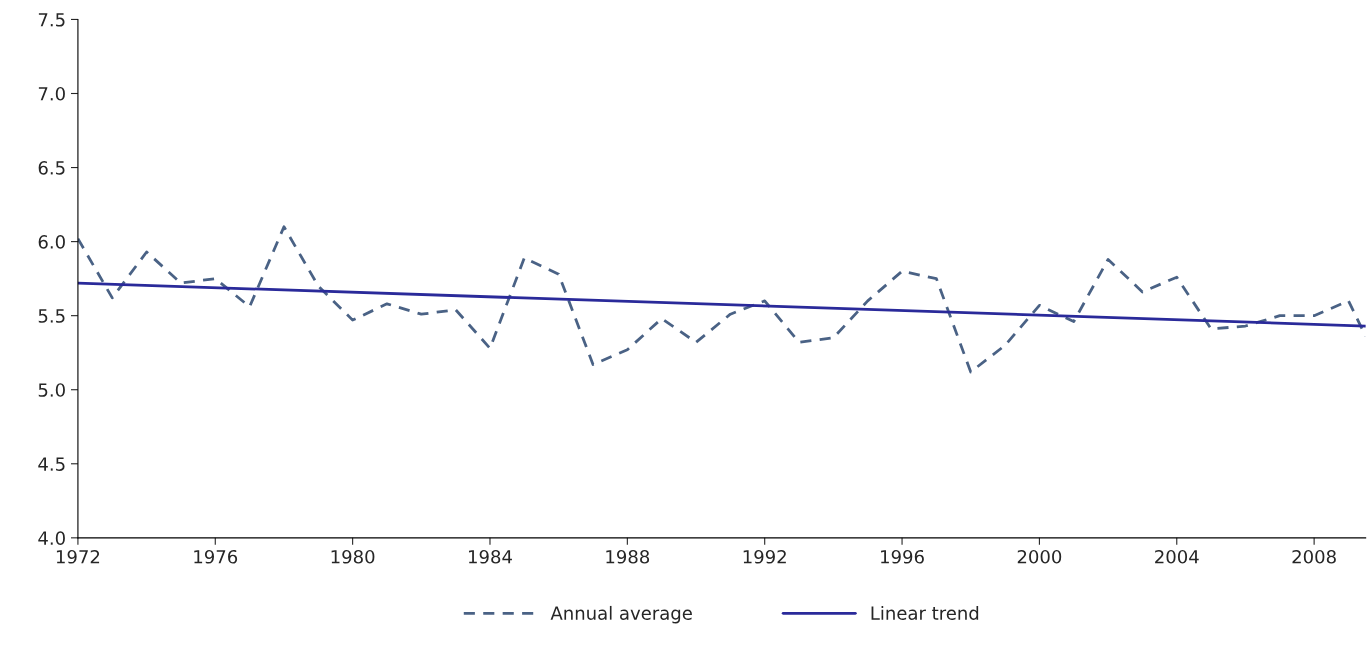 The image size is (1367, 648). Describe the element at coordinates (51, 538) in the screenshot. I see `y-tick-label: 4.0` at that location.